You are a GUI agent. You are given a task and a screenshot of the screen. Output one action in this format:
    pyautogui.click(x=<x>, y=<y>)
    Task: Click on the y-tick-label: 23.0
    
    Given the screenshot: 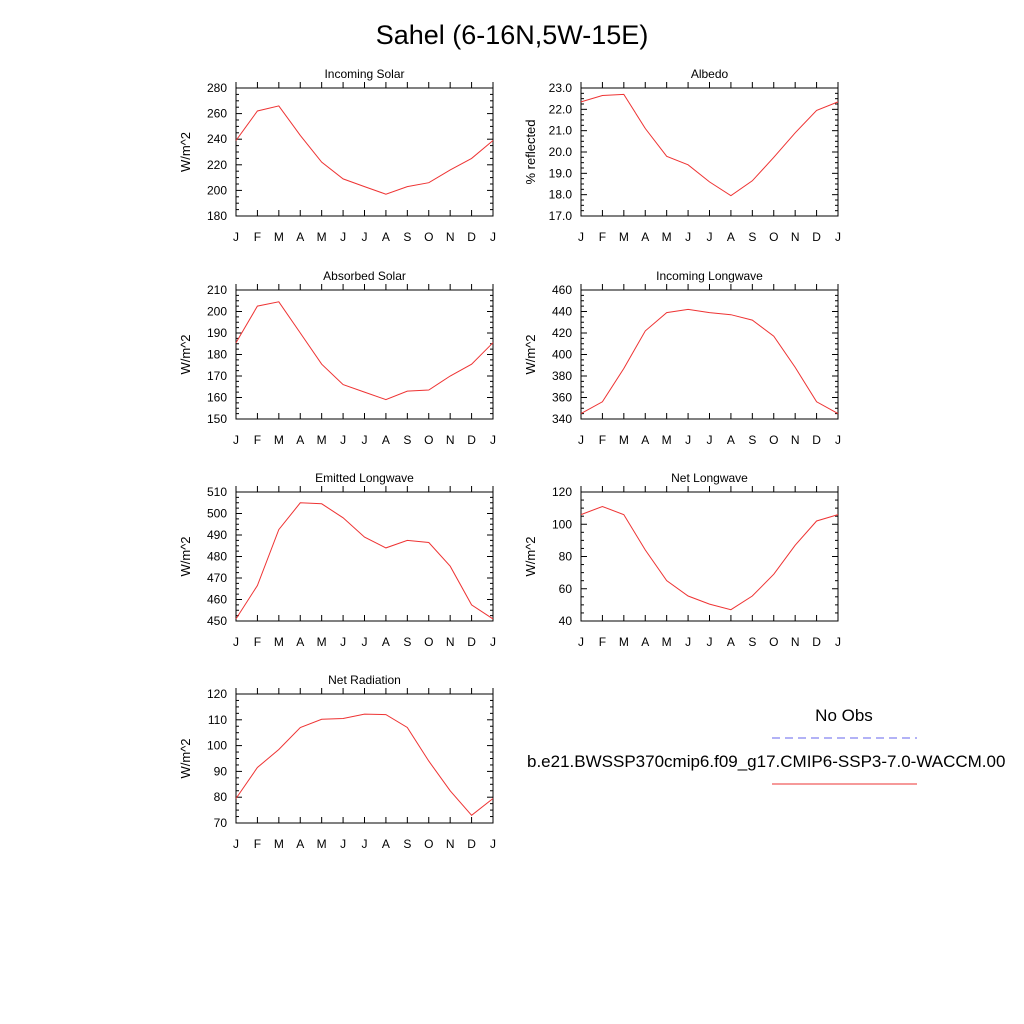 What is the action you would take?
    pyautogui.click(x=561, y=88)
    